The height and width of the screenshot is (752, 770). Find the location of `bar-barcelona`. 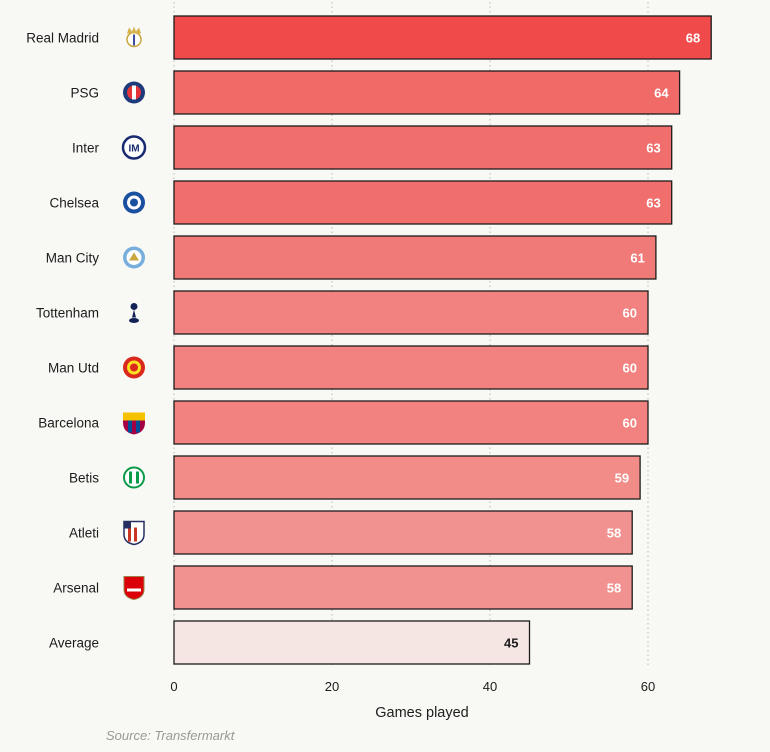

bar-barcelona is located at coordinates (411, 422).